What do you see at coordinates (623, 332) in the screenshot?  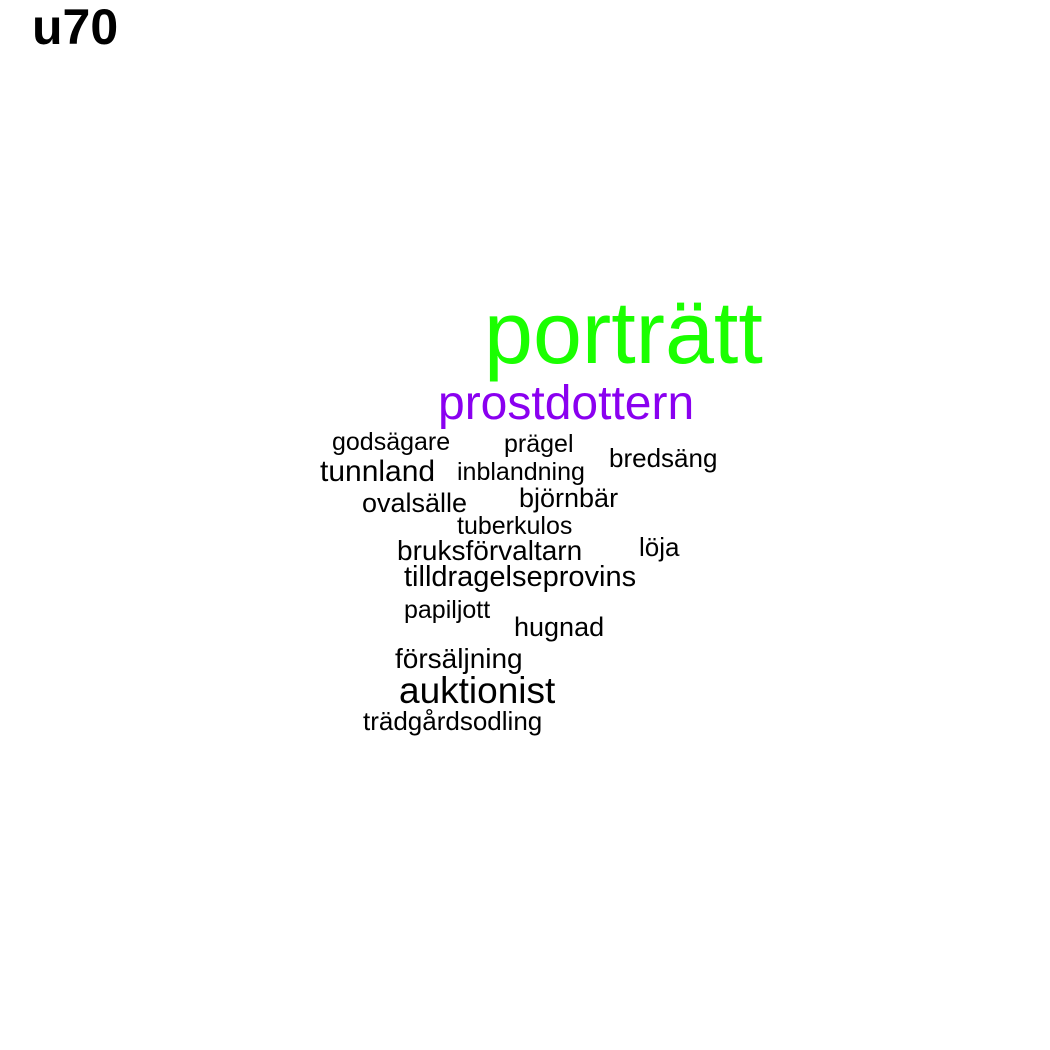 I see `word-portratt: porträtt` at bounding box center [623, 332].